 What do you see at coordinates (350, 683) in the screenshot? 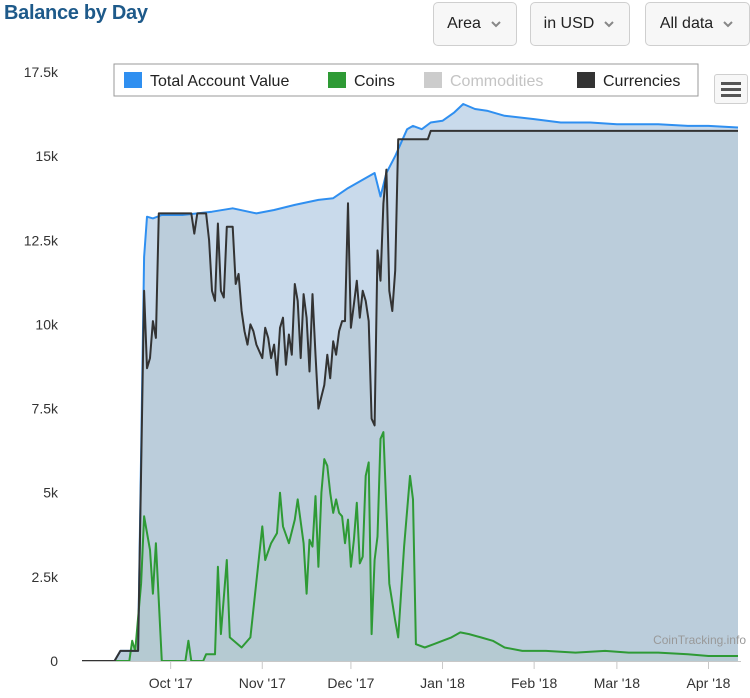
I see `x-tick-label: Dec '17` at bounding box center [350, 683].